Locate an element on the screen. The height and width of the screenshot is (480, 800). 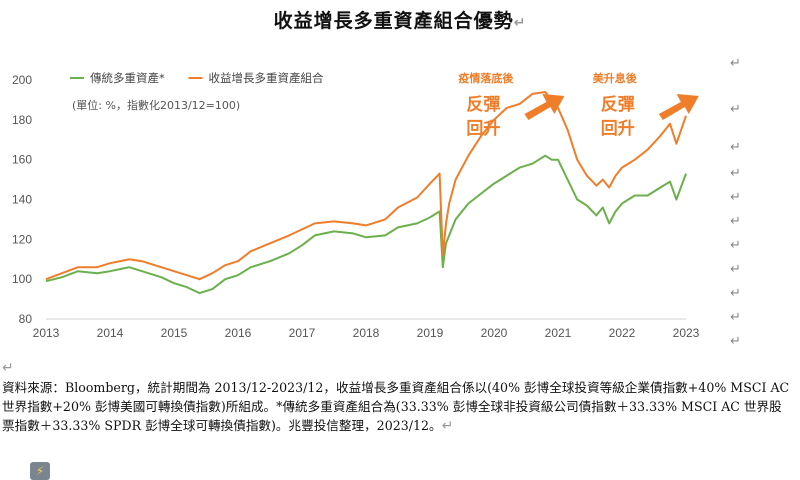
legend-label: 收益增長多重資產組合 is located at coordinates (266, 78).